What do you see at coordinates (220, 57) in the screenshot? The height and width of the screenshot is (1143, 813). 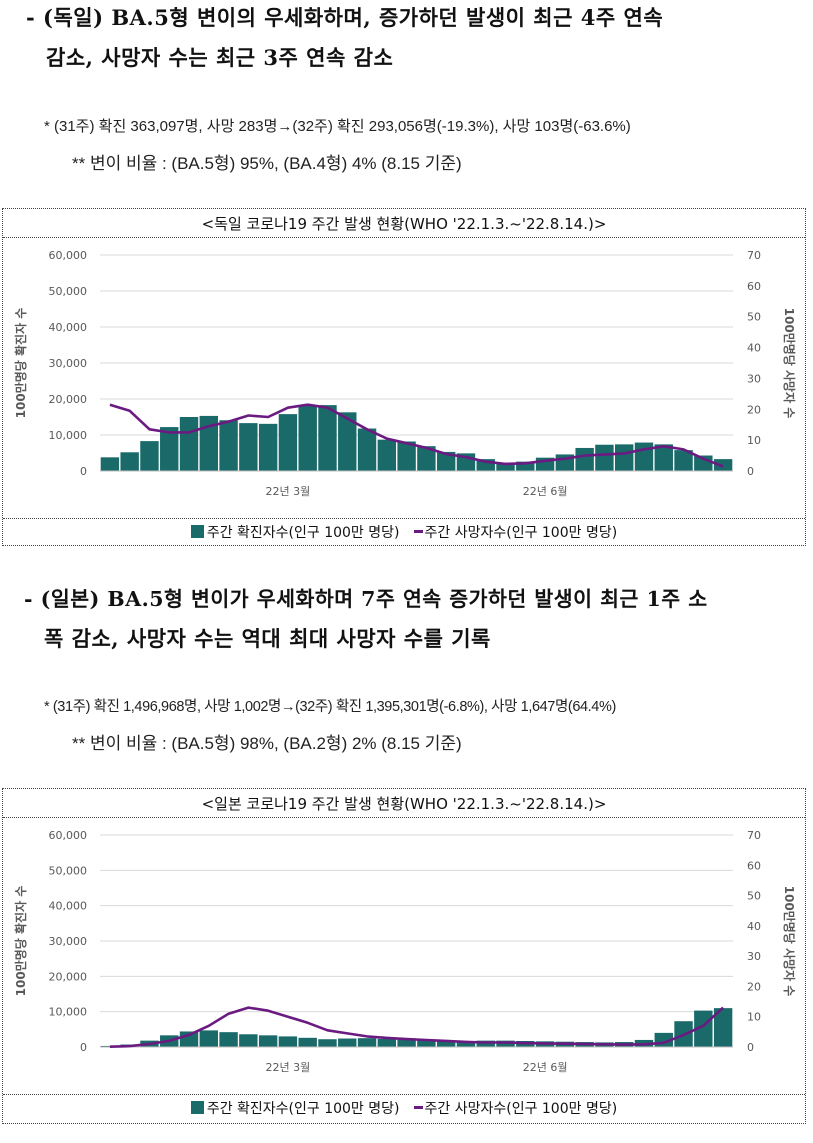 I see `section-heading-germany-line2: 감소, 사망자 수는 최근 3주 연속 감소` at bounding box center [220, 57].